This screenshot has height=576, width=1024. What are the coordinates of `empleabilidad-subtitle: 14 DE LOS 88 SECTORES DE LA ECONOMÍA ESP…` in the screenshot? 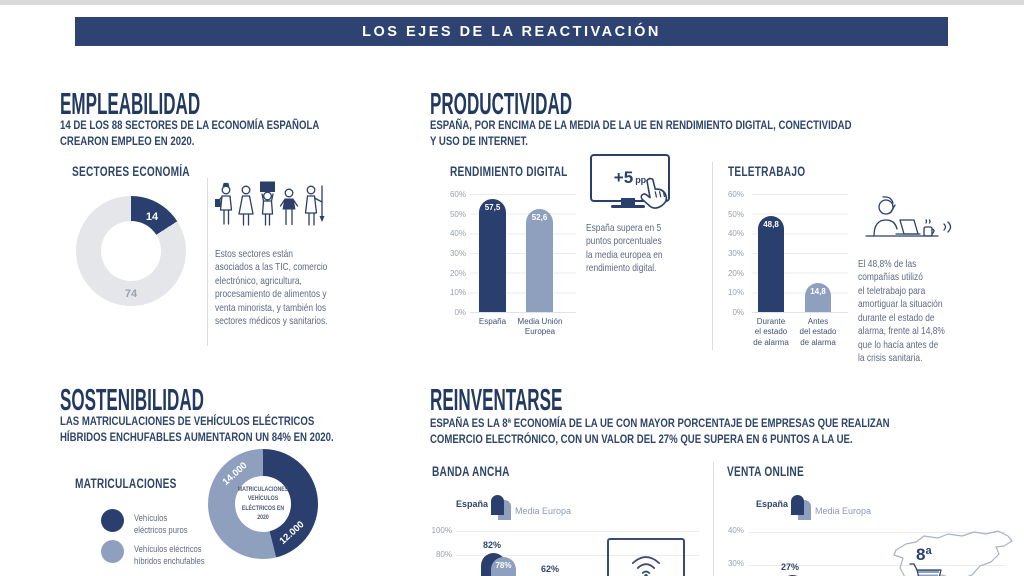 It's located at (190, 133).